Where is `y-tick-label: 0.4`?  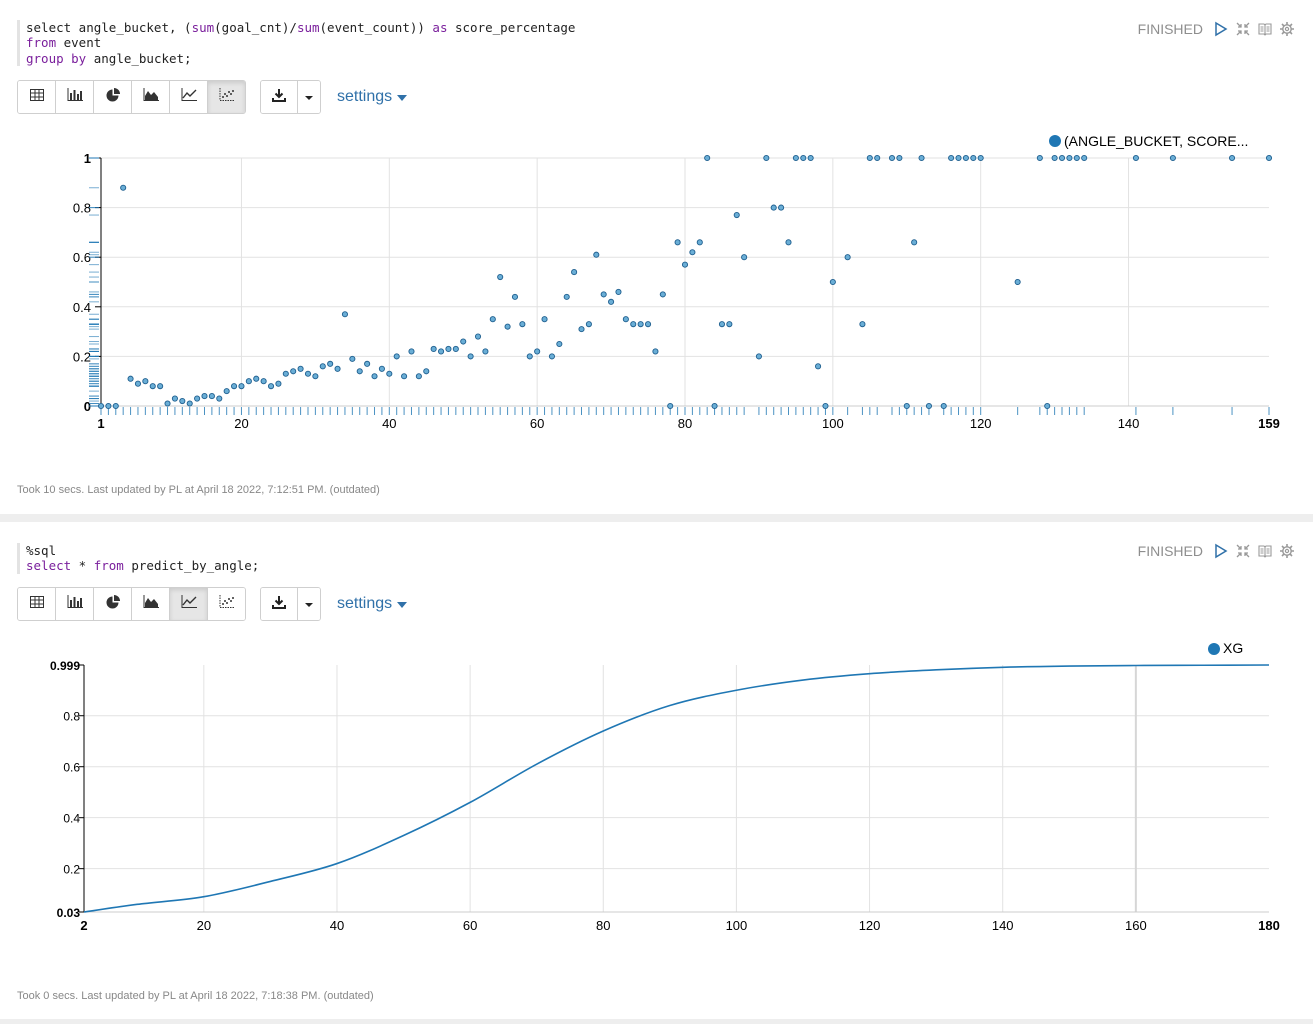
y-tick-label: 0.4 is located at coordinates (82, 307).